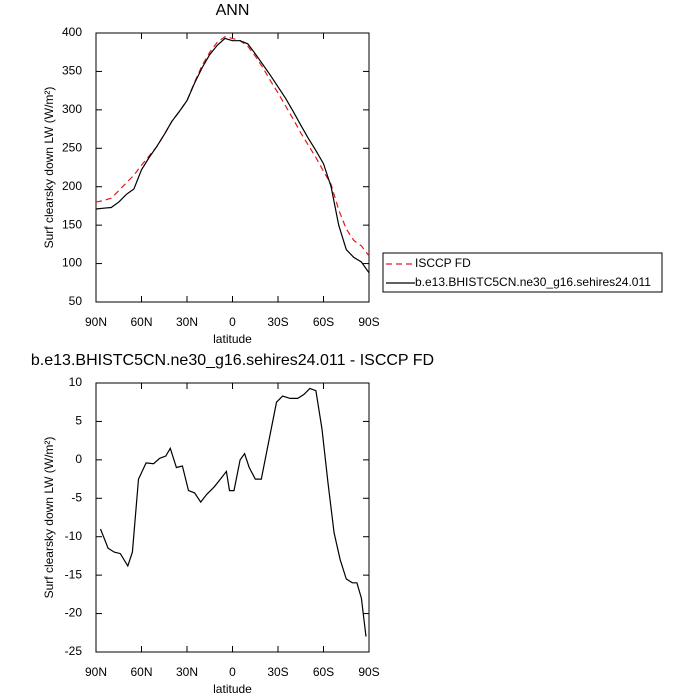 The width and height of the screenshot is (700, 700). Describe the element at coordinates (533, 282) in the screenshot. I see `legend-label: b.e13.BHISTC5CN.ne30_g16.sehires24.011` at that location.